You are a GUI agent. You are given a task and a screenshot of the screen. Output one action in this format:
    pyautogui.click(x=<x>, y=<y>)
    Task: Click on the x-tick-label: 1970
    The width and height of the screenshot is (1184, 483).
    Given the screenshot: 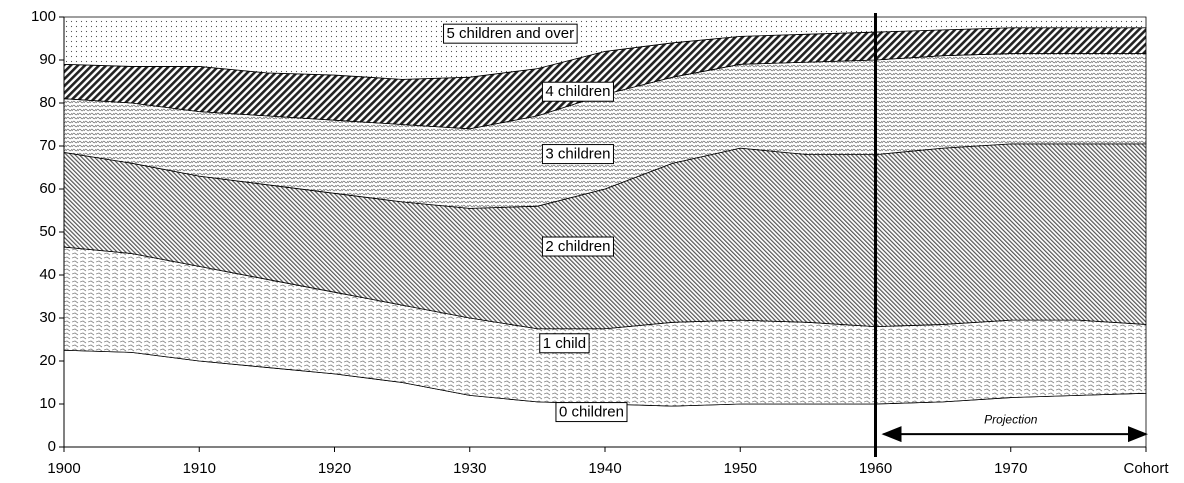 What is the action you would take?
    pyautogui.click(x=1010, y=468)
    